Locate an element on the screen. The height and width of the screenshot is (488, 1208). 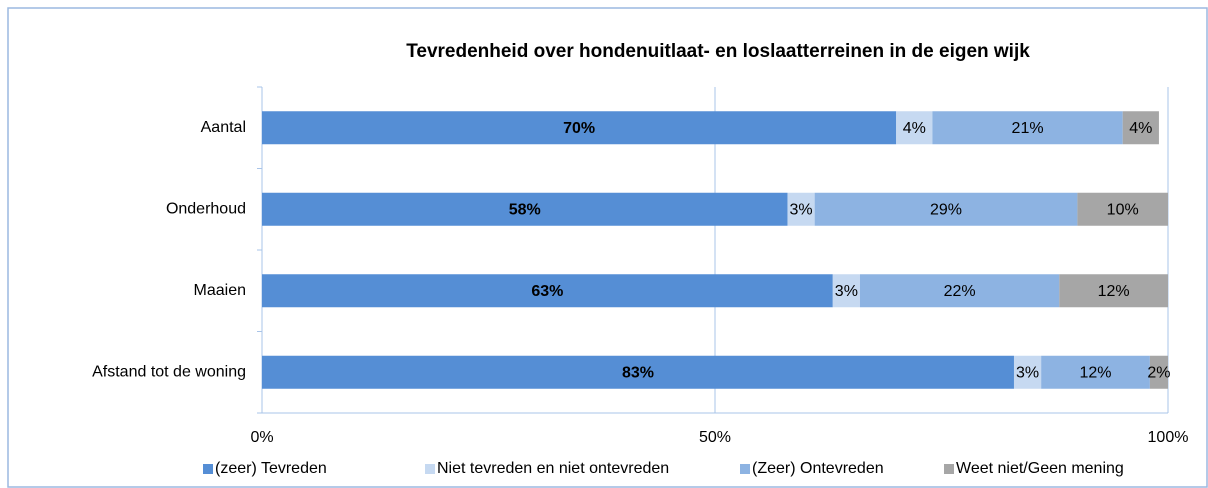
data-label: 10% is located at coordinates (1123, 209).